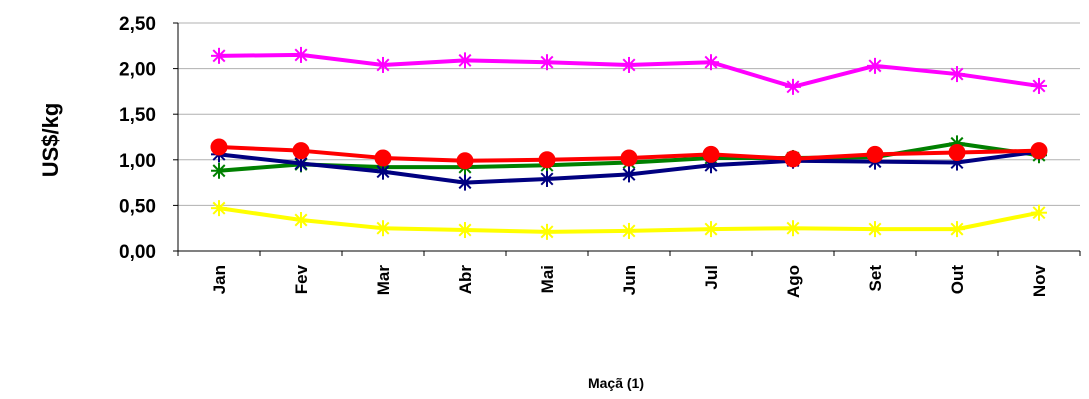 Image resolution: width=1089 pixels, height=399 pixels. I want to click on x-tick-label: Jun, so click(629, 280).